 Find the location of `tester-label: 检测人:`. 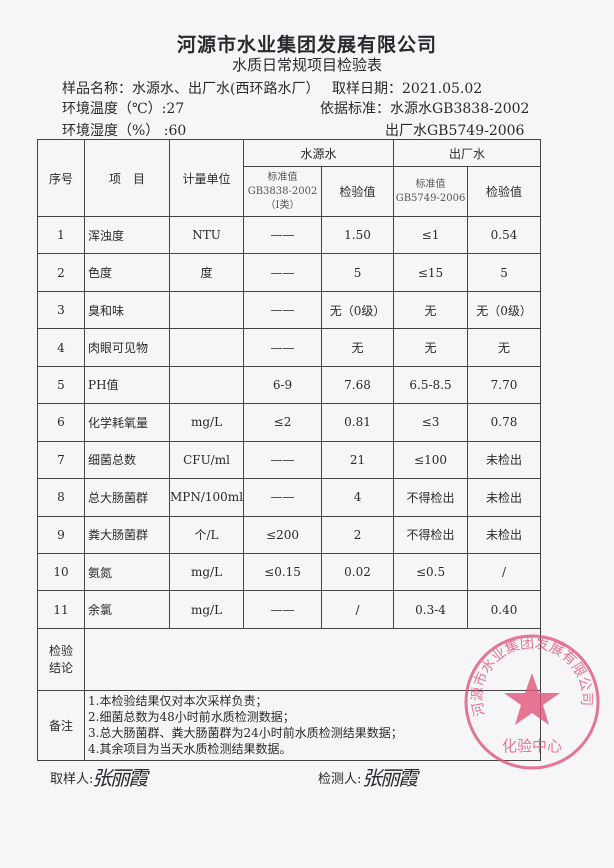

tester-label: 检测人: is located at coordinates (340, 779).